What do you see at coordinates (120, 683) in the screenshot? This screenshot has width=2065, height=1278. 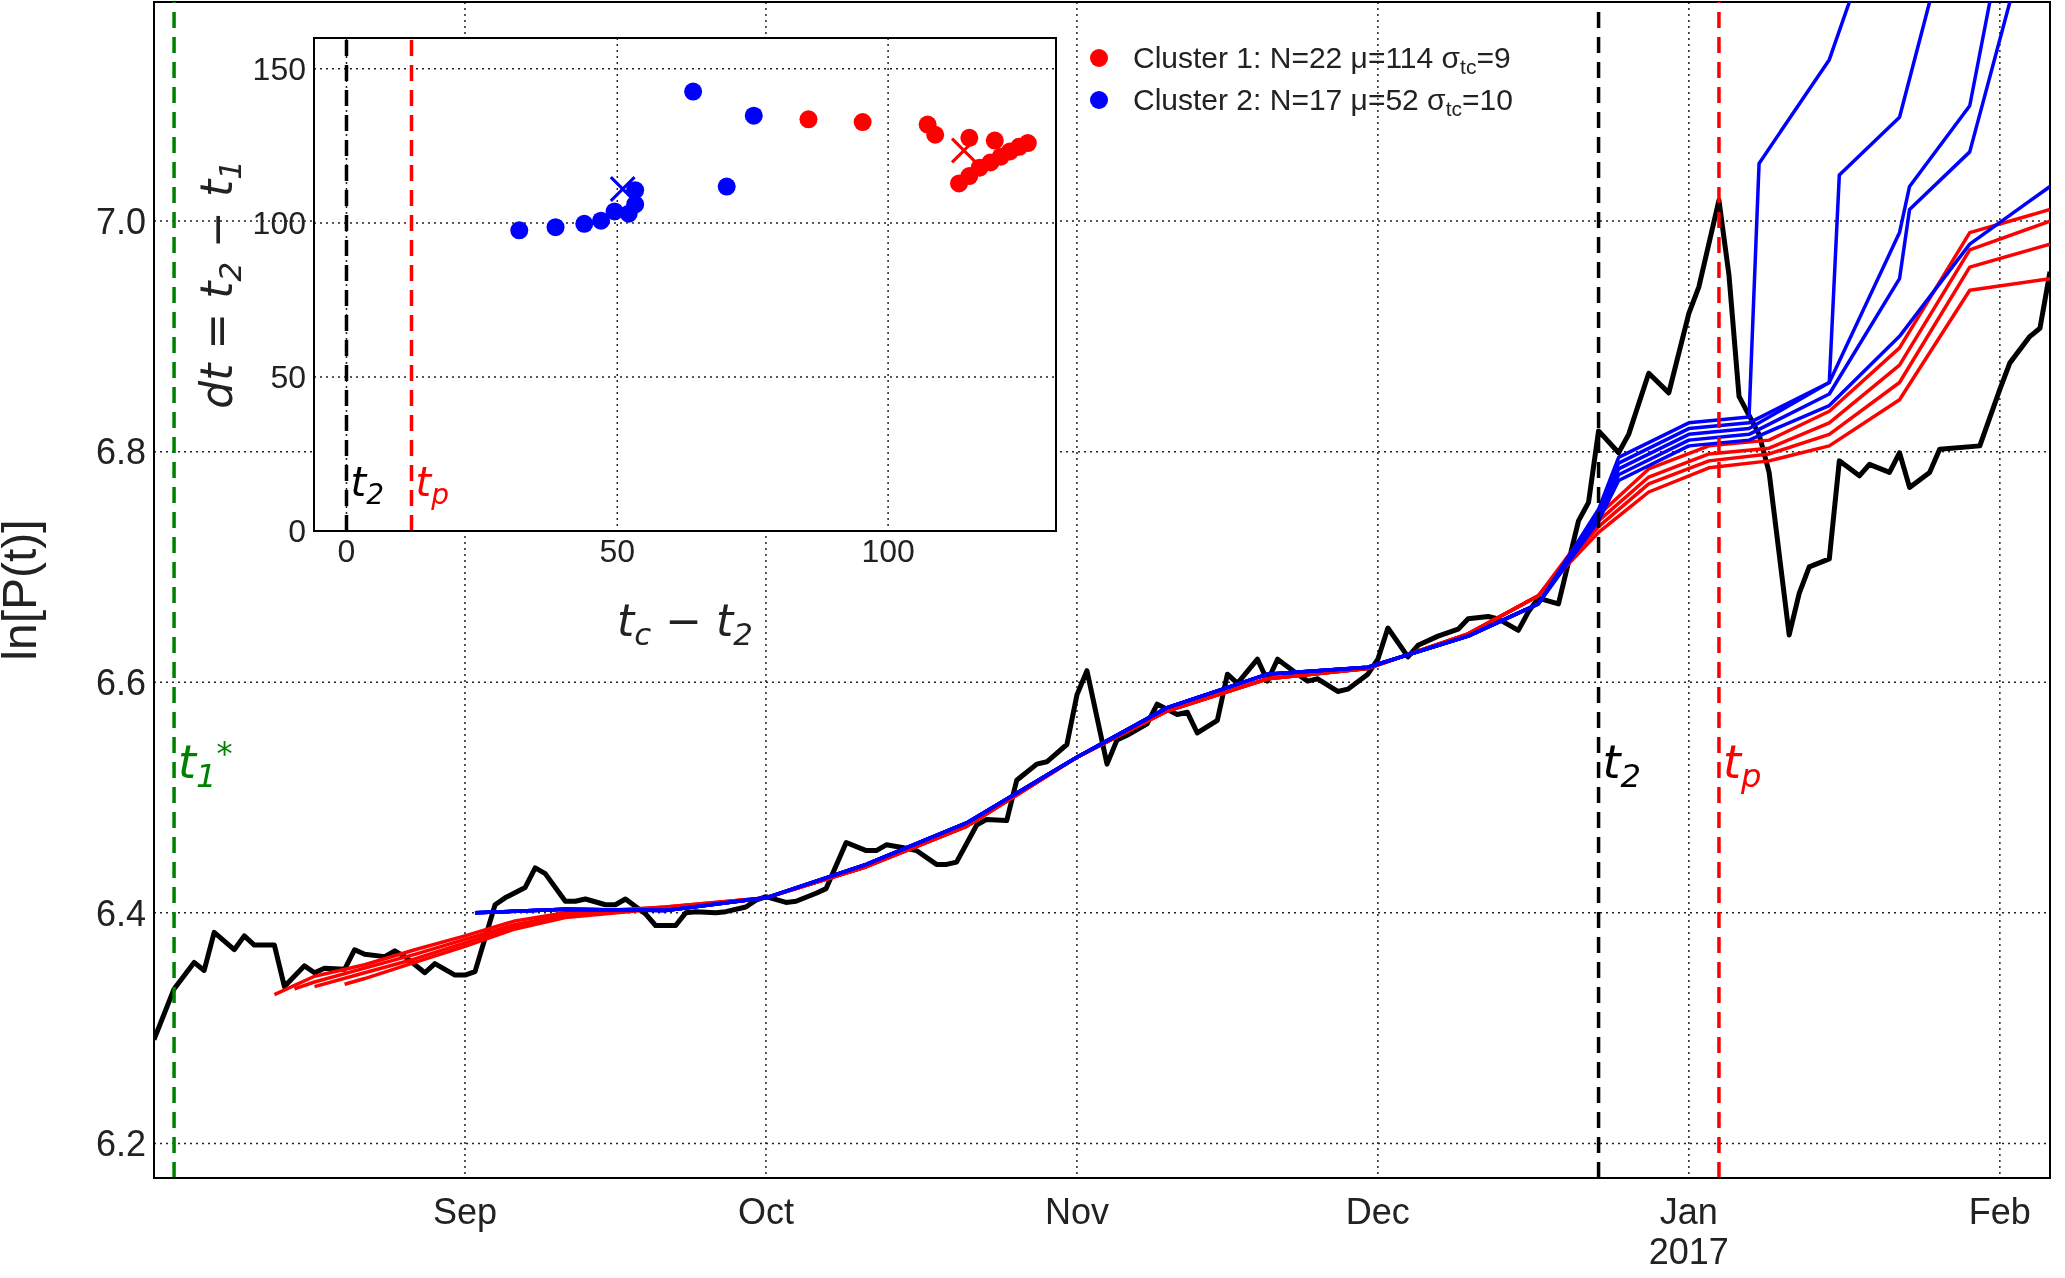 I see `y-tick-label: 6.6` at bounding box center [120, 683].